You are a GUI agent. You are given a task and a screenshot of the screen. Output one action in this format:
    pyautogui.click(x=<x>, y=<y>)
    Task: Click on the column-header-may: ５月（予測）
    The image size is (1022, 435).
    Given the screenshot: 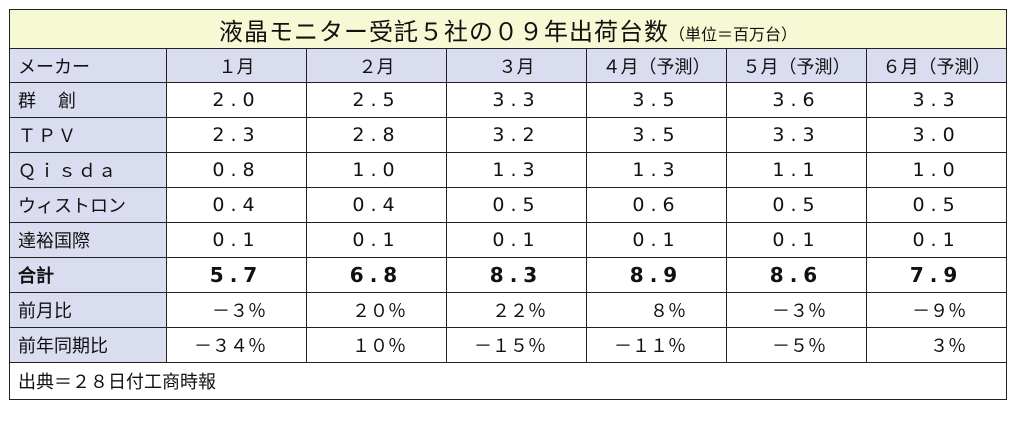 What is the action you would take?
    pyautogui.click(x=796, y=65)
    